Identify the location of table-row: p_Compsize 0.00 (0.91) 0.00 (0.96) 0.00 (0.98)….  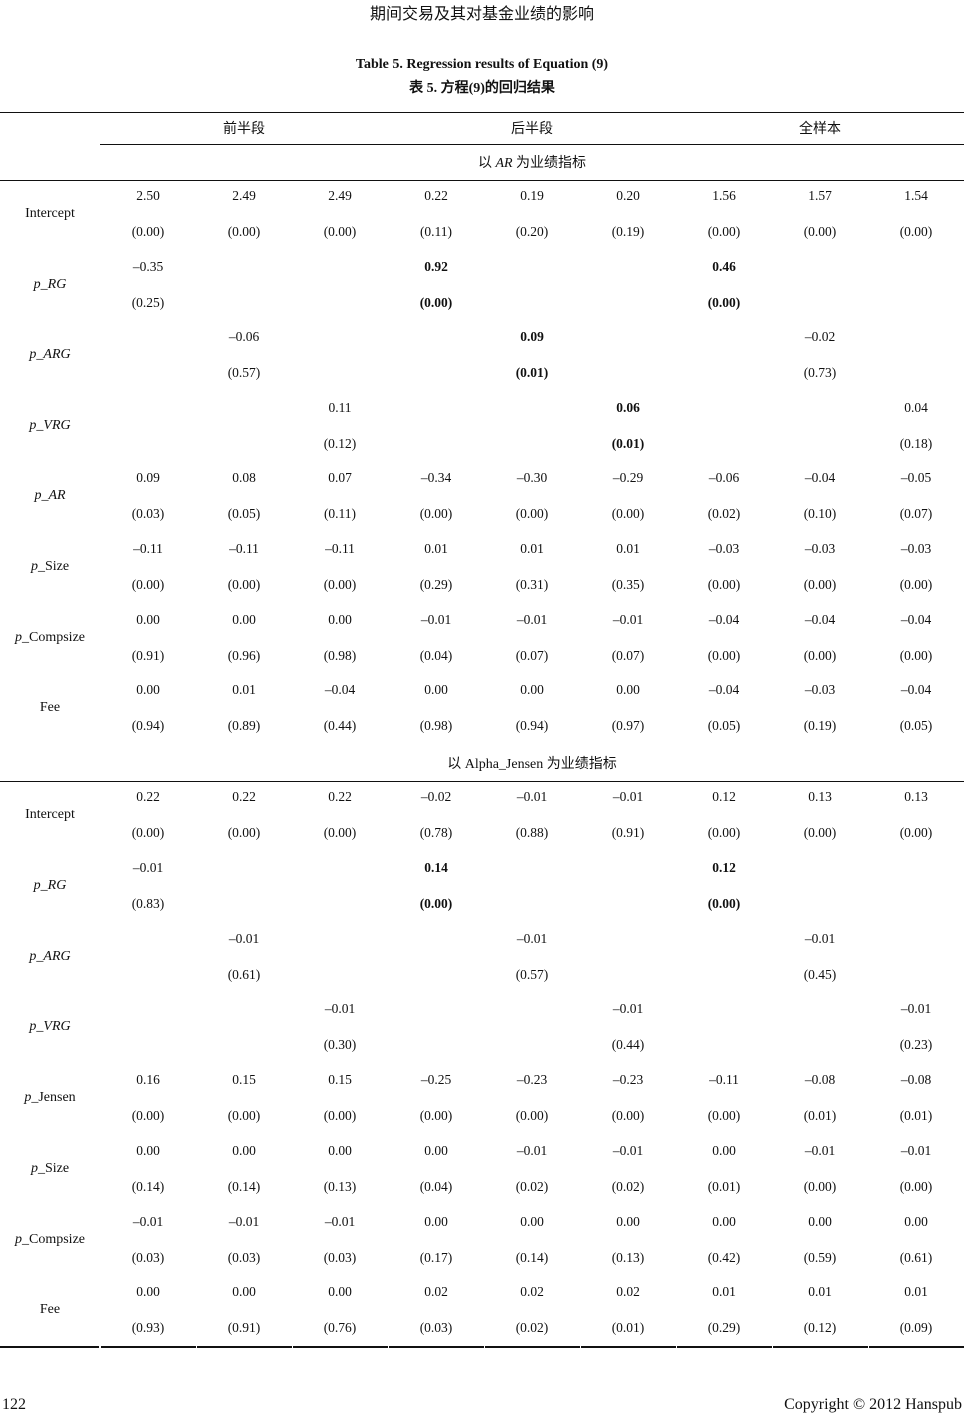
(482, 639).